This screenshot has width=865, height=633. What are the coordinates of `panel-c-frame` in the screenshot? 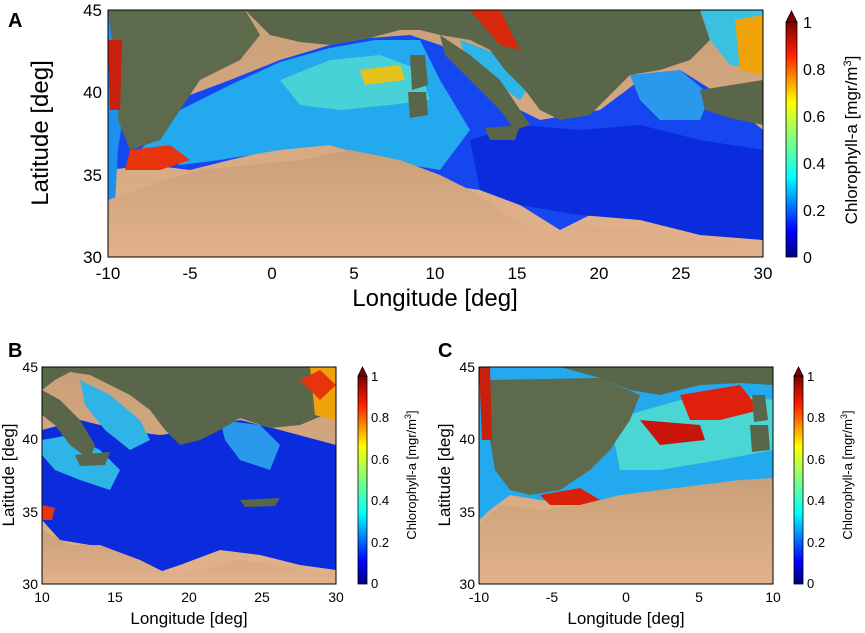 It's located at (626, 475).